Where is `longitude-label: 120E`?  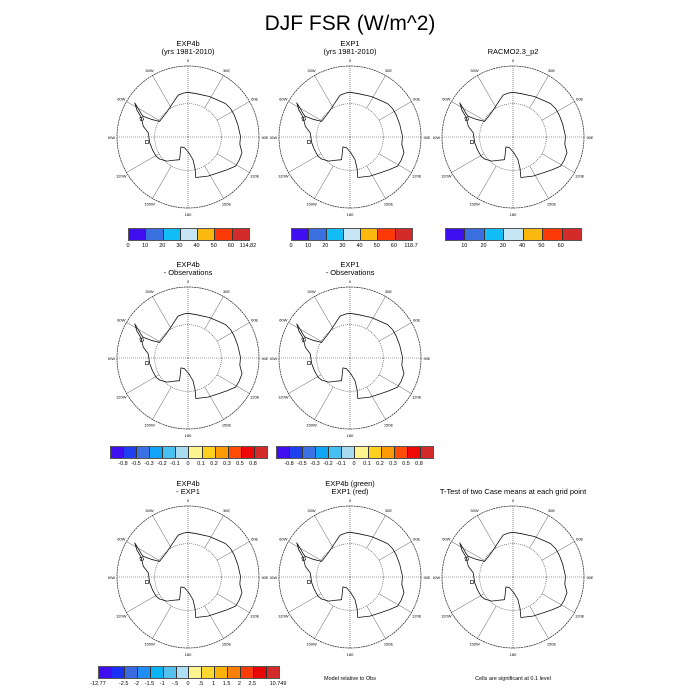
longitude-label: 120E is located at coordinates (417, 396).